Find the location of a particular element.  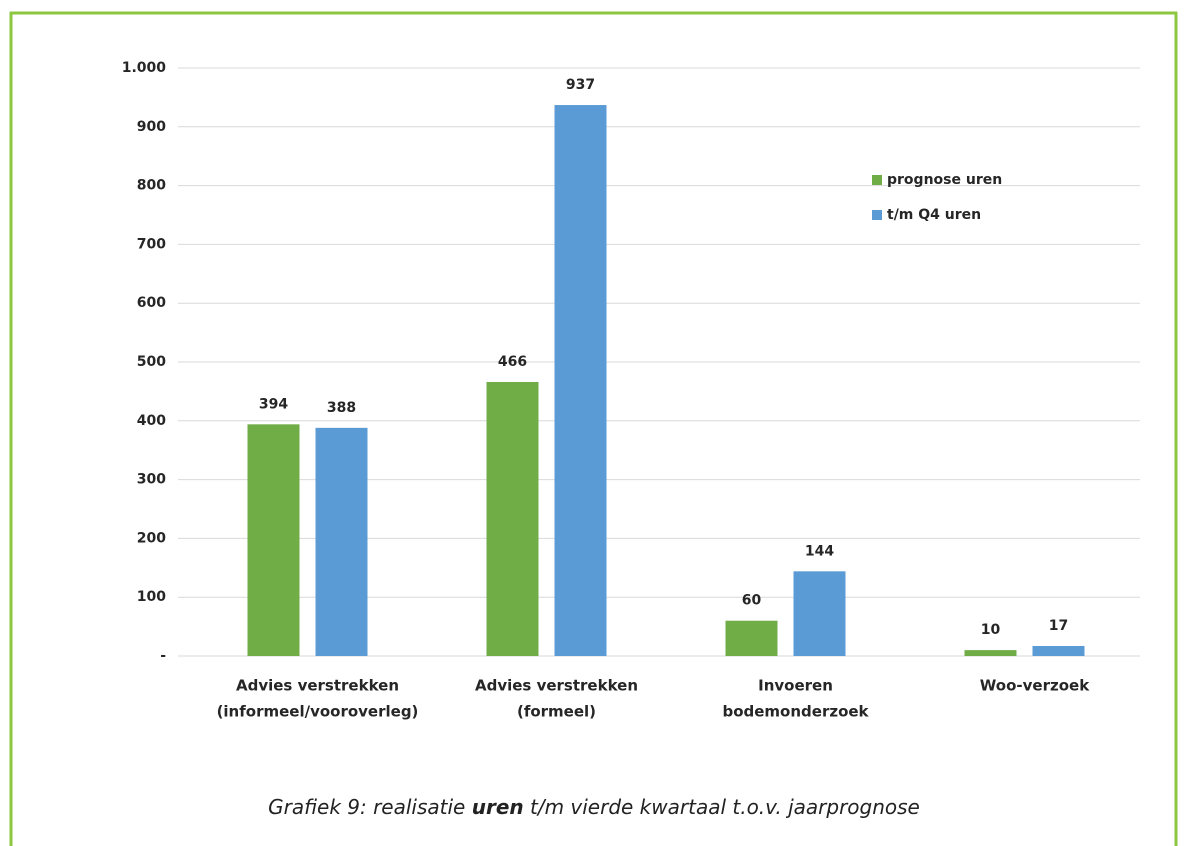

data-label: 60 is located at coordinates (752, 601).